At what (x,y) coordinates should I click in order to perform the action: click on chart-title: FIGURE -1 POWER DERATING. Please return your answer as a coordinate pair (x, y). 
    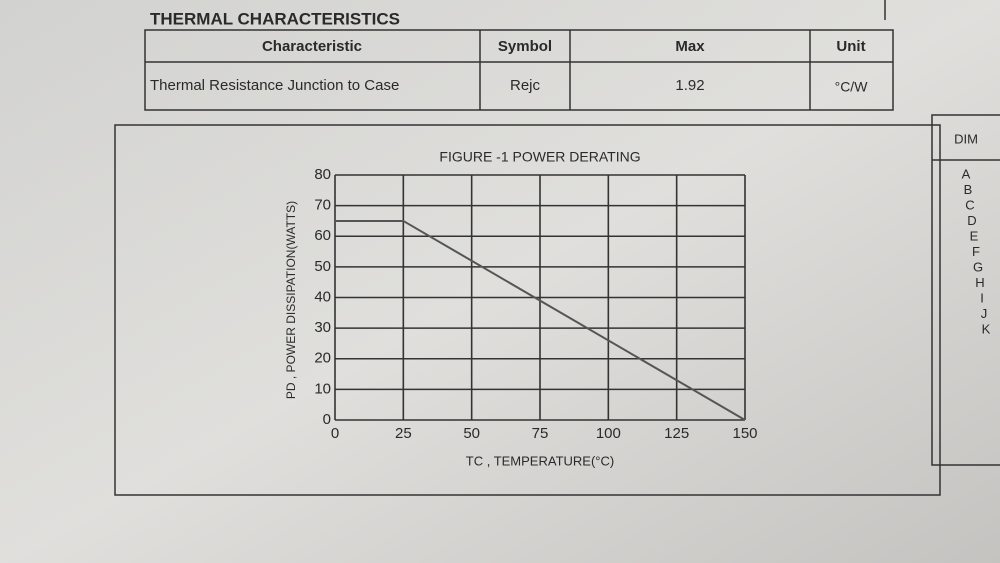
    Looking at the image, I should click on (539, 157).